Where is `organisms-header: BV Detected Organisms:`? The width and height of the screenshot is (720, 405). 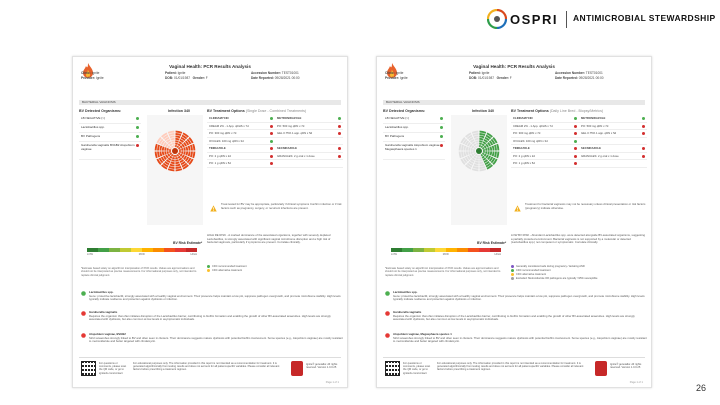
organisms-header: BV Detected Organisms: is located at coordinates (100, 111).